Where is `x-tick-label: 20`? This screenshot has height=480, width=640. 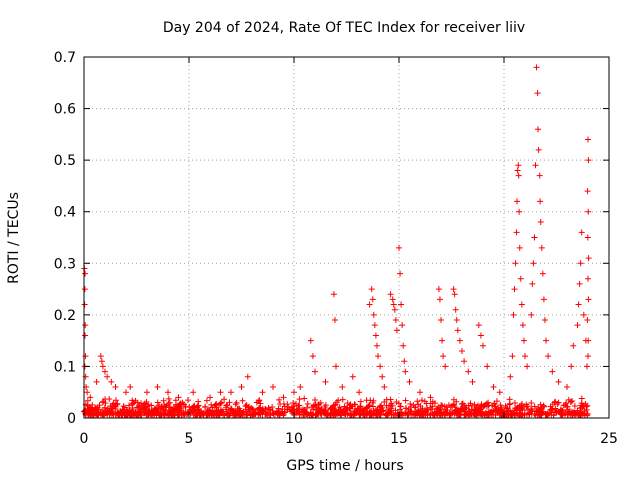 x-tick-label: 20 is located at coordinates (504, 439).